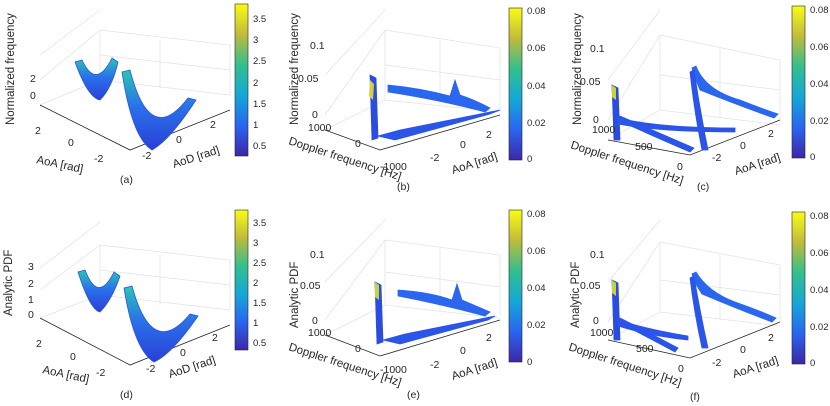  I want to click on ztick-e-1: 0.05, so click(310, 286).